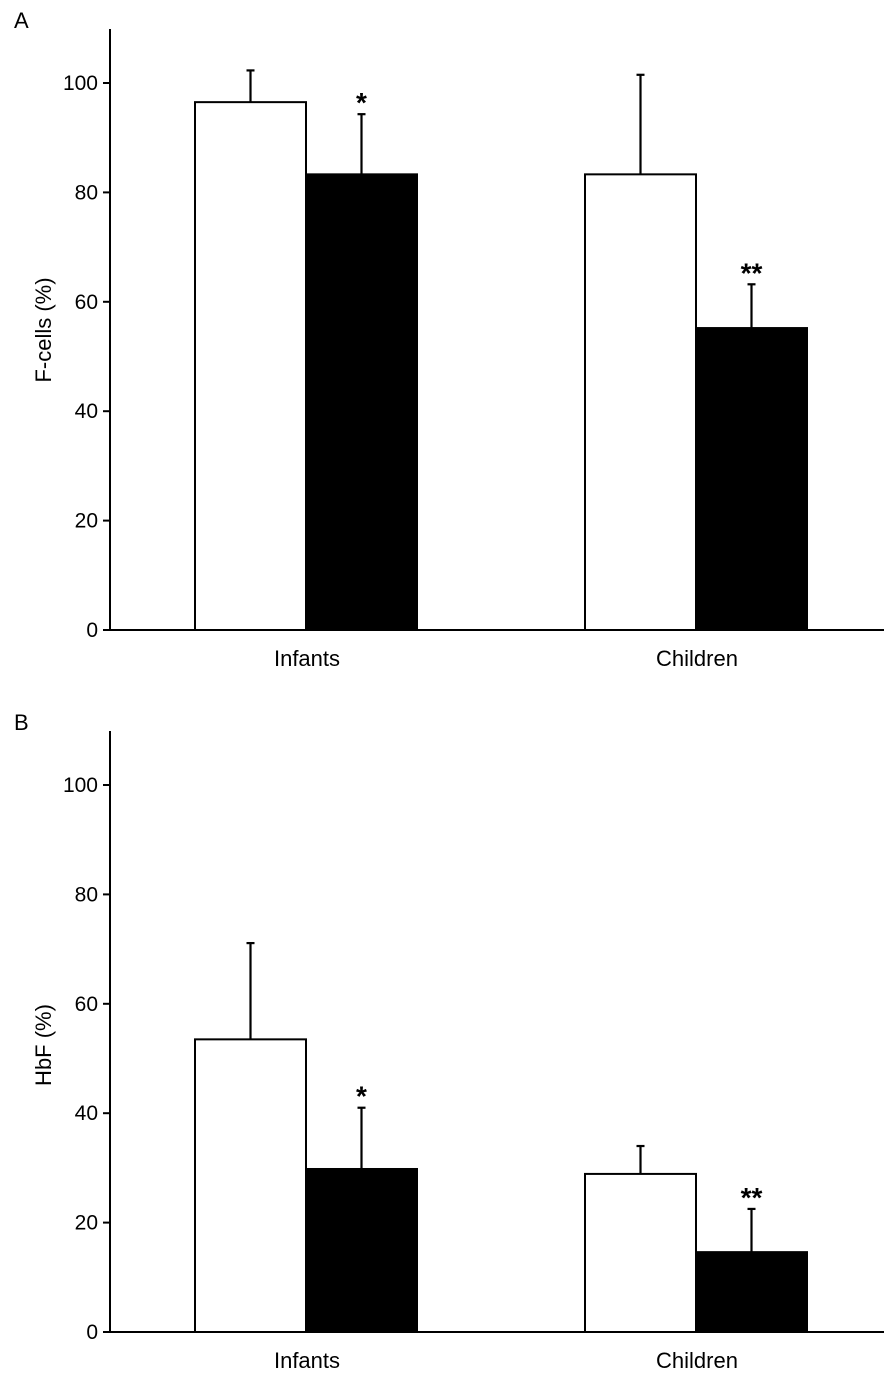  What do you see at coordinates (80, 785) in the screenshot?
I see `panel-b-y-tick-label: 100` at bounding box center [80, 785].